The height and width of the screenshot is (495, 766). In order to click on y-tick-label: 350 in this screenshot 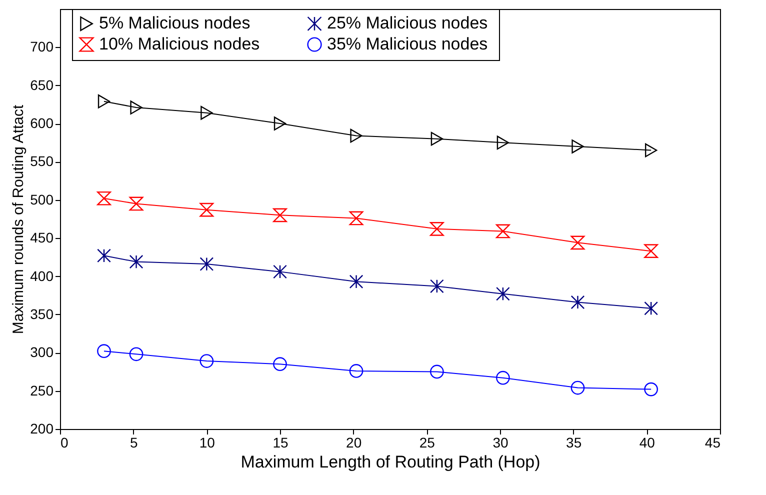, I will do `click(42, 314)`.